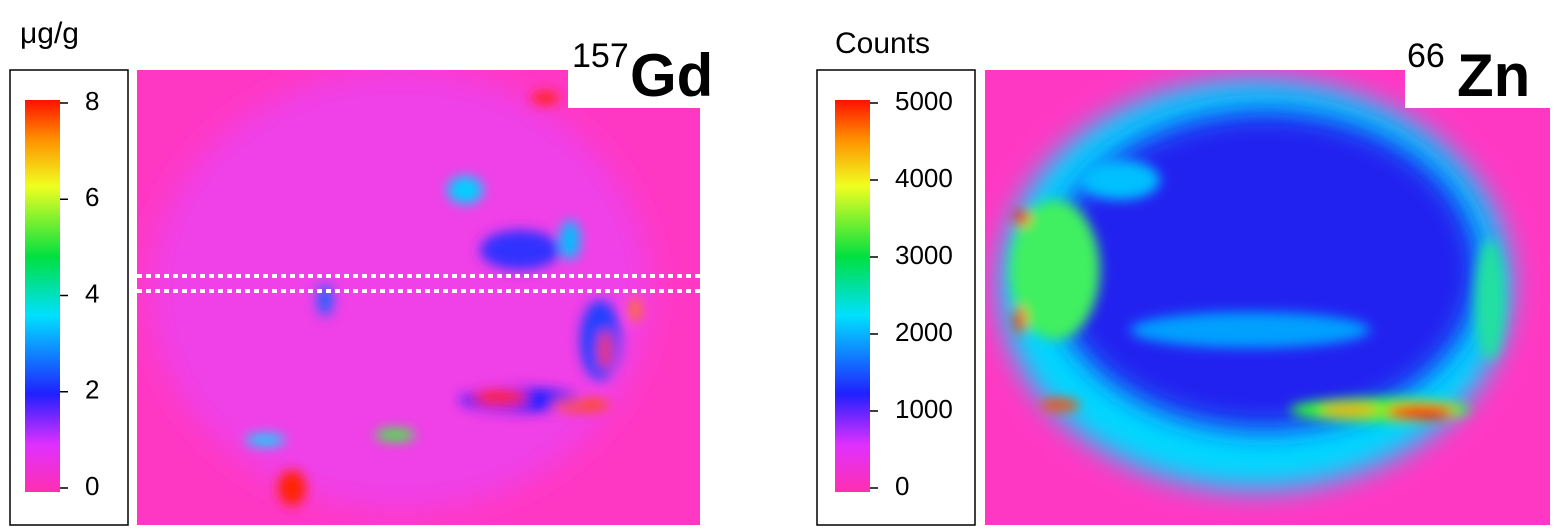 The image size is (1555, 532). I want to click on tick-label: 5000, so click(924, 101).